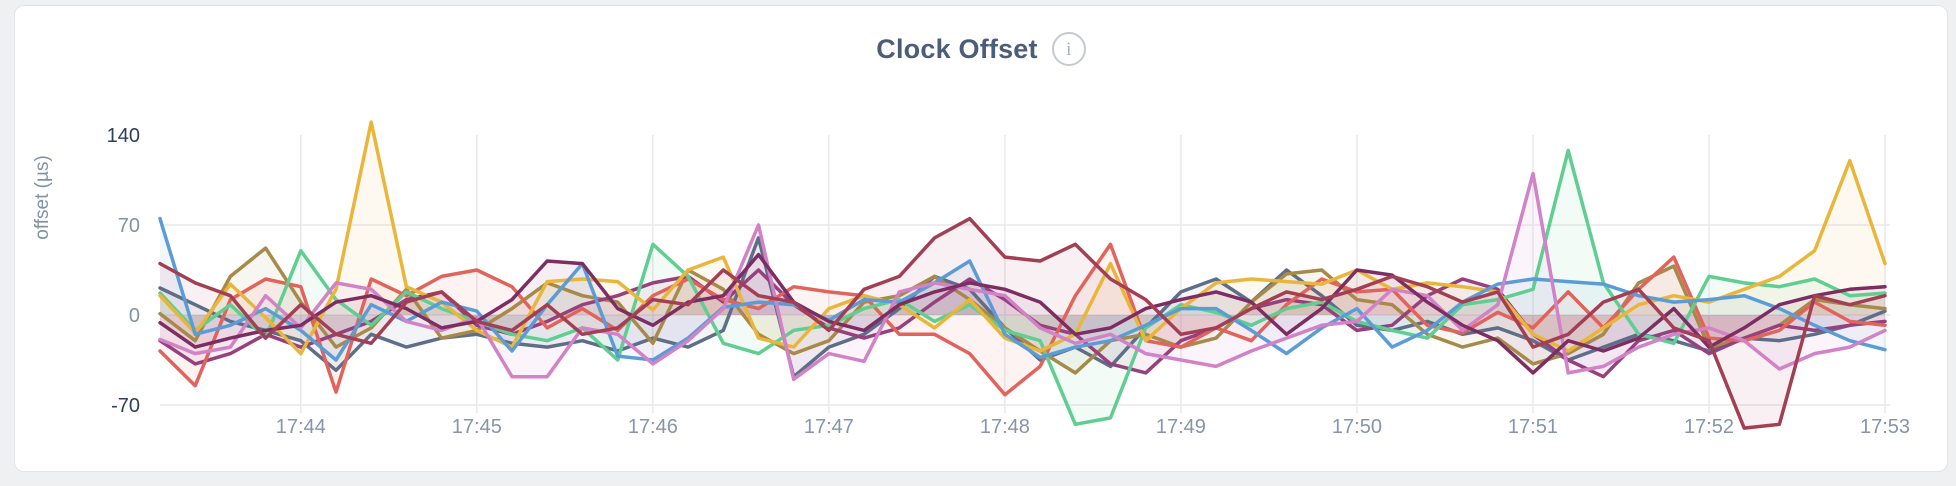 This screenshot has width=1956, height=486. Describe the element at coordinates (129, 226) in the screenshot. I see `y-tick-label-70: 70` at that location.